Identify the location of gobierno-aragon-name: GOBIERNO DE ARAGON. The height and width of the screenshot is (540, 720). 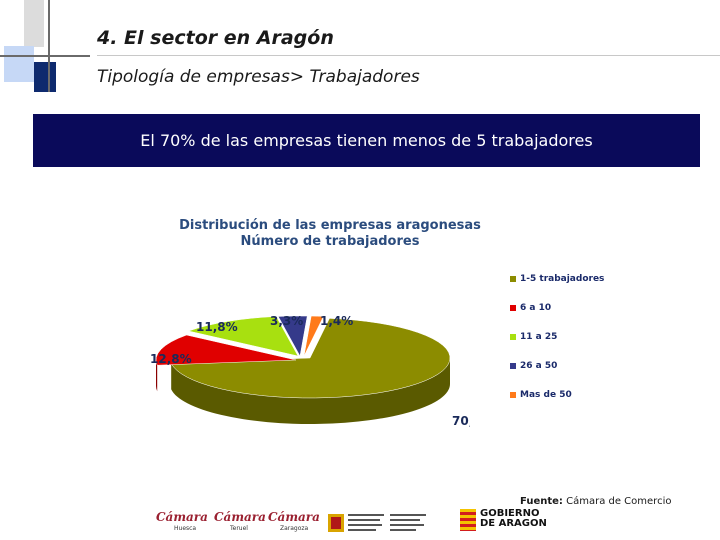
(513, 519).